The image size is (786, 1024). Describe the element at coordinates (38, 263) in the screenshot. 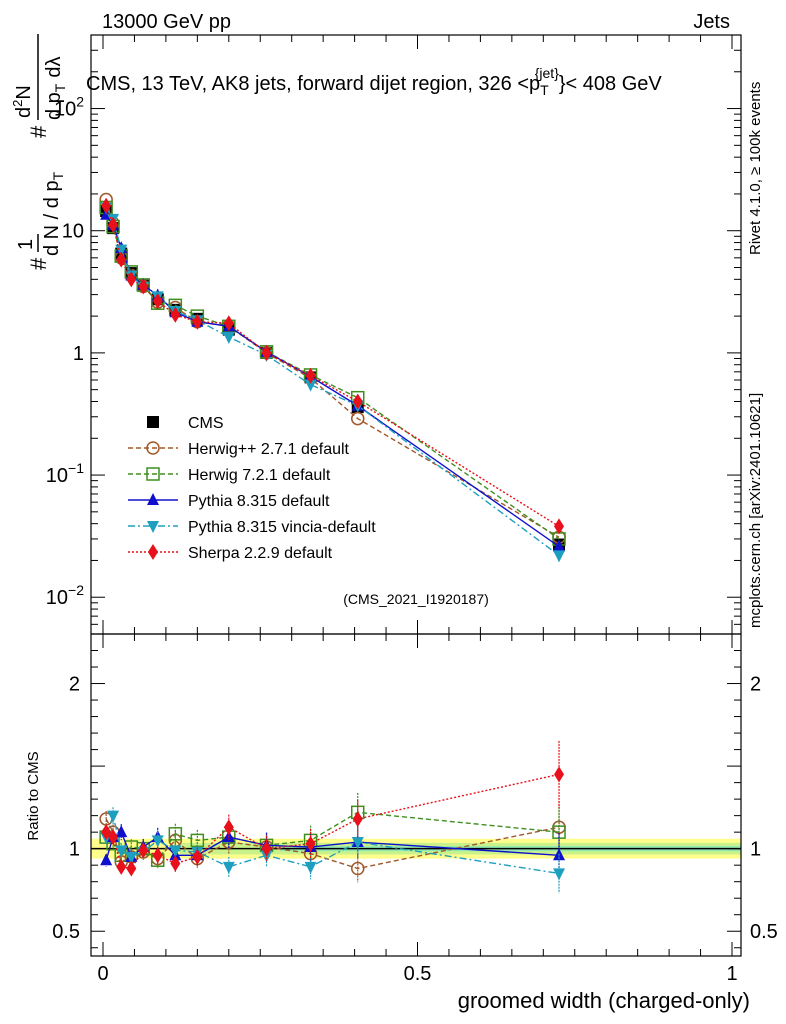

I see `ylabel-hash-1: #` at that location.